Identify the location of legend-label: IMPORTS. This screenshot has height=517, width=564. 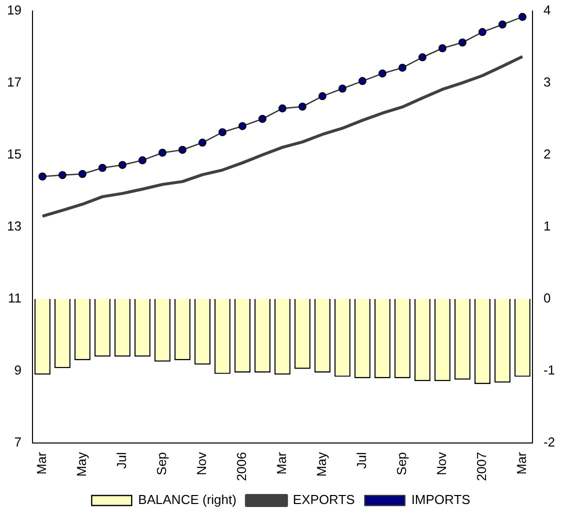
(441, 500).